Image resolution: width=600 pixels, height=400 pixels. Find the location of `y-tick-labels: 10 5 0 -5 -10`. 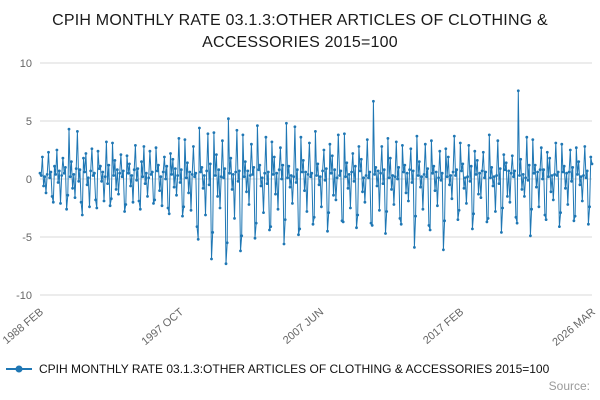

y-tick-labels: 10 5 0 -5 -10 is located at coordinates (24, 180).